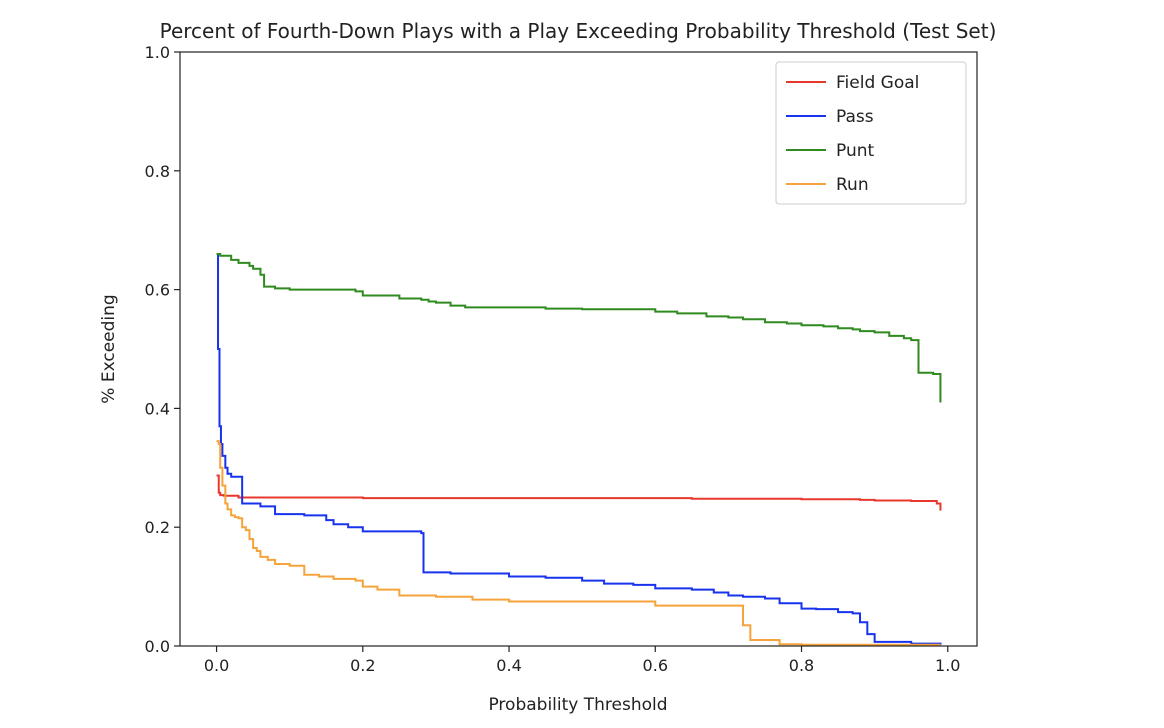 This screenshot has width=1164, height=728. Describe the element at coordinates (157, 52) in the screenshot. I see `y-tick-label: 1.0` at that location.